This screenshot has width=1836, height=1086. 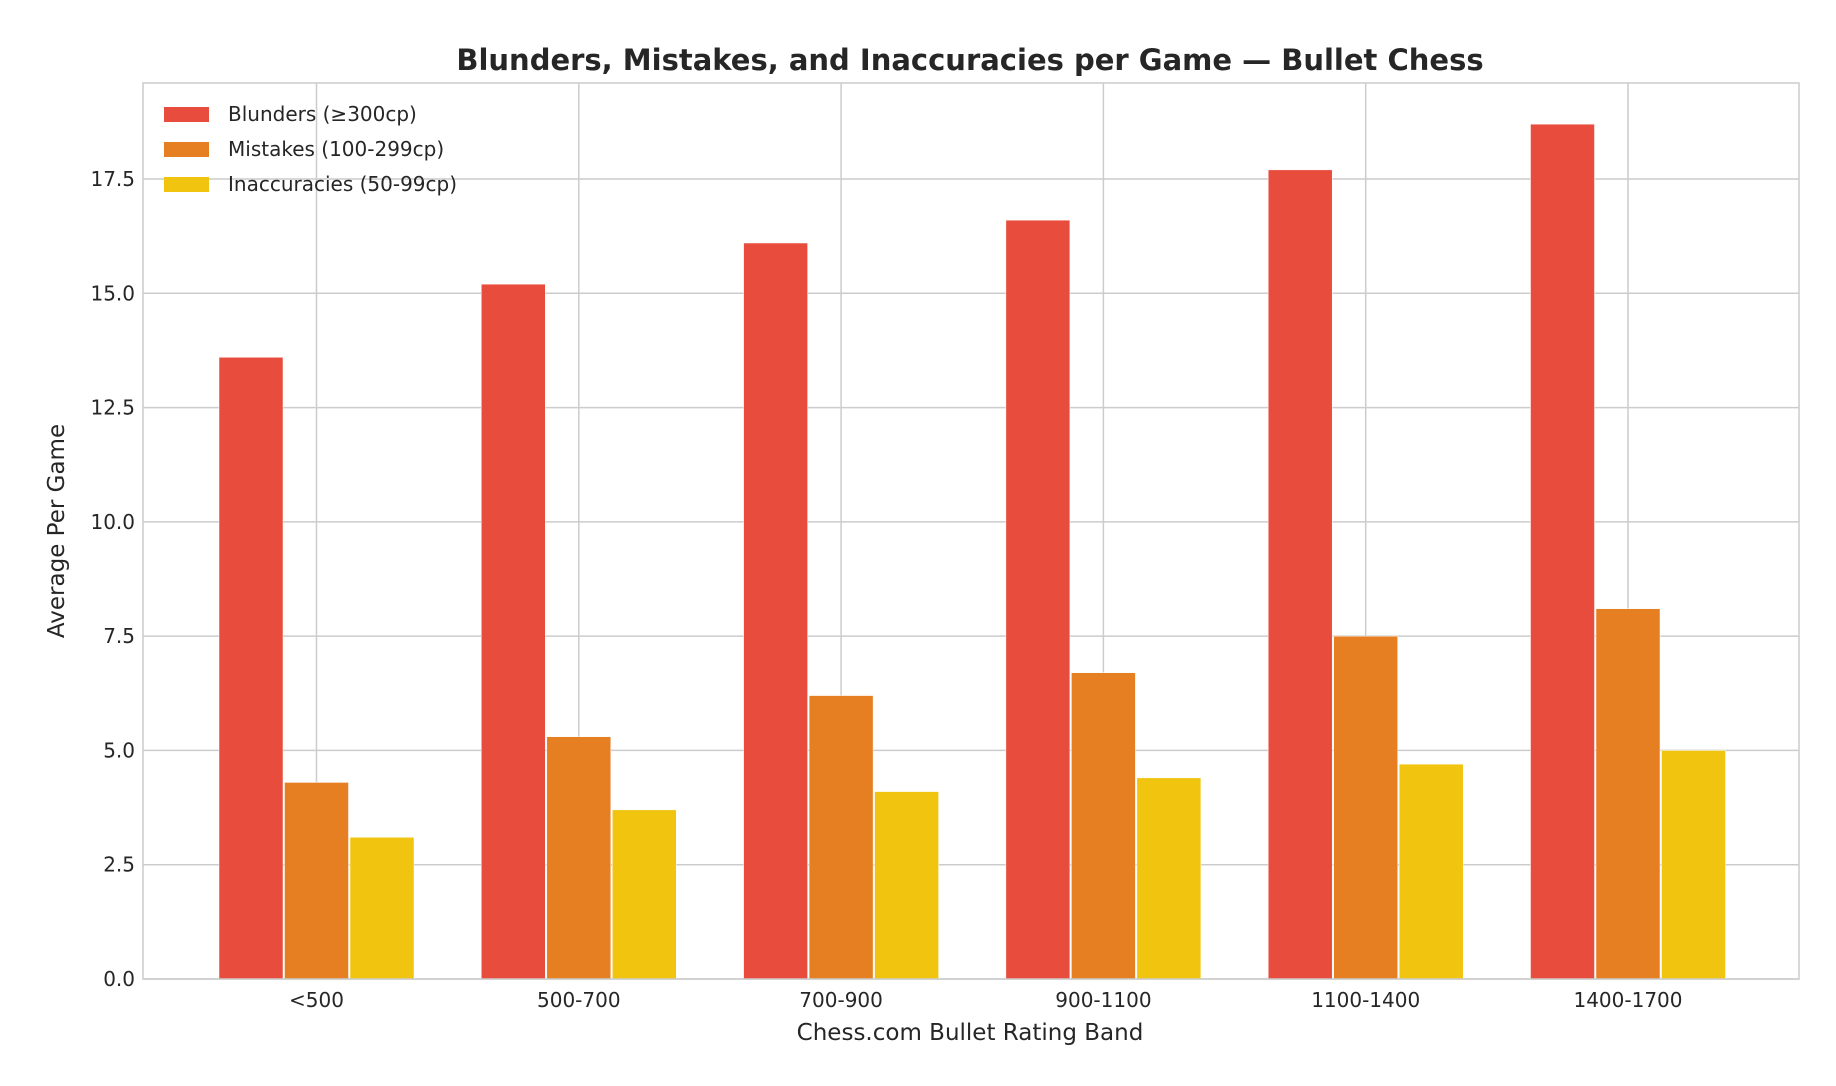 What do you see at coordinates (1365, 1000) in the screenshot?
I see `x-tick-label: 1100-1400` at bounding box center [1365, 1000].